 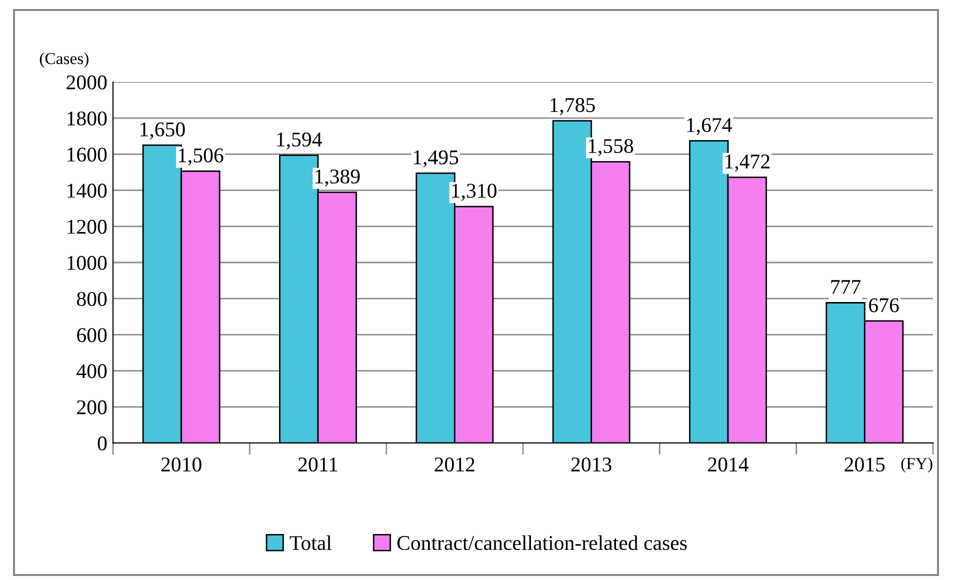 What do you see at coordinates (86, 82) in the screenshot?
I see `y-tick-label: 2000` at bounding box center [86, 82].